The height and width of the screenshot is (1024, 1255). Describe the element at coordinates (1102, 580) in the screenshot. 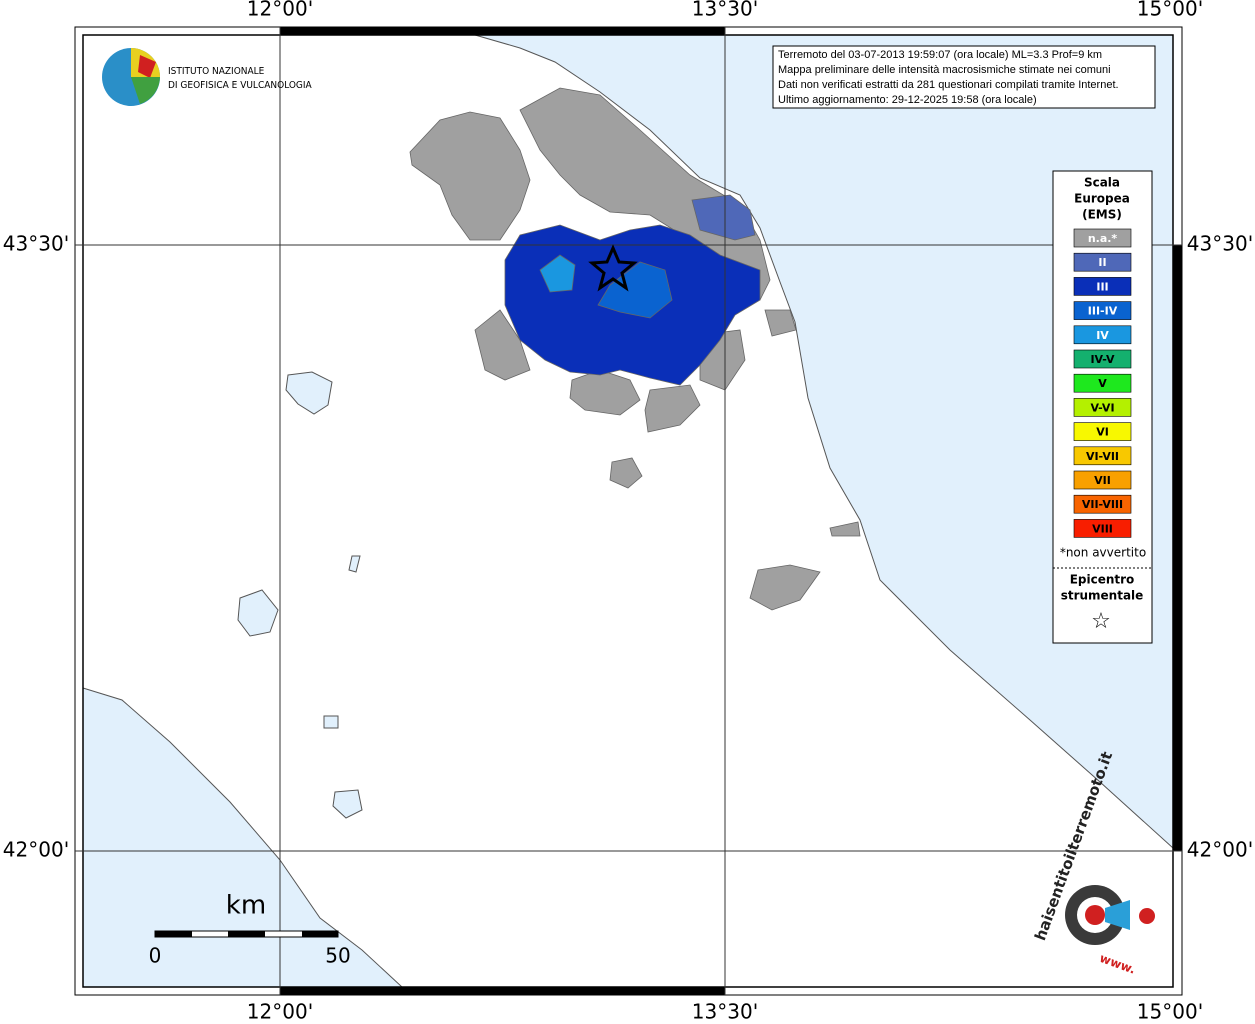

I see `legend-epicentre: Epicentro` at that location.